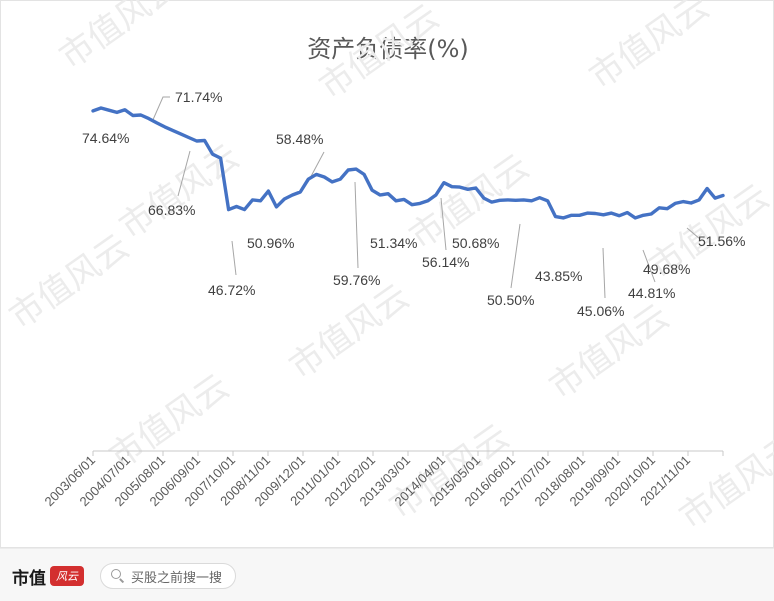  I want to click on data-label: 43.85%, so click(558, 276).